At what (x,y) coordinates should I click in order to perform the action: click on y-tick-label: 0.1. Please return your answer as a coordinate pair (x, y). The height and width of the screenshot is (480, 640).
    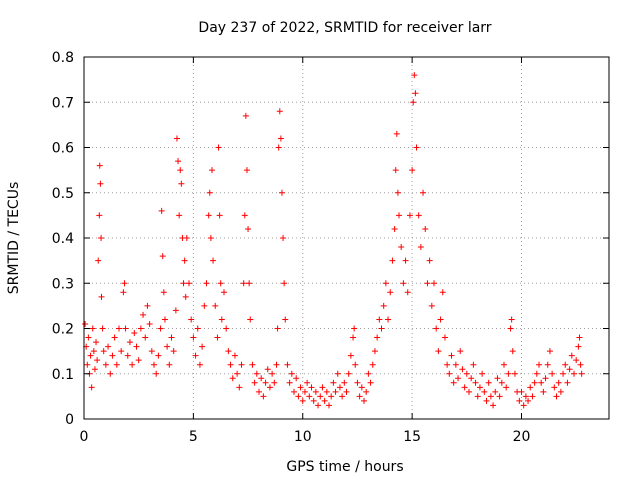
    Looking at the image, I should click on (63, 375).